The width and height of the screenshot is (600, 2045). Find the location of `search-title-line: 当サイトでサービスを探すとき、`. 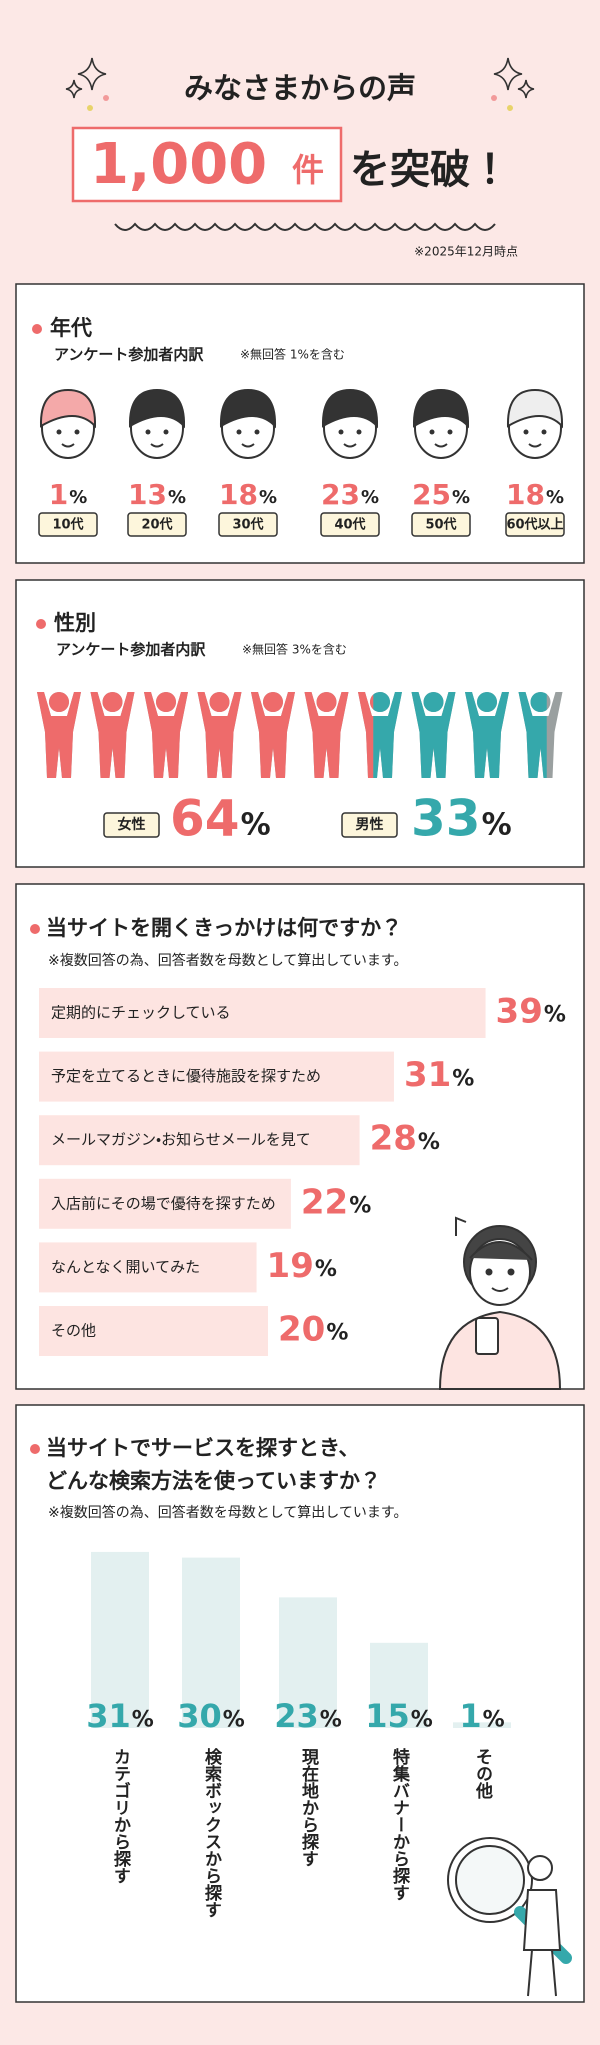

search-title-line: 当サイトでサービスを探すとき、 is located at coordinates (203, 1448).